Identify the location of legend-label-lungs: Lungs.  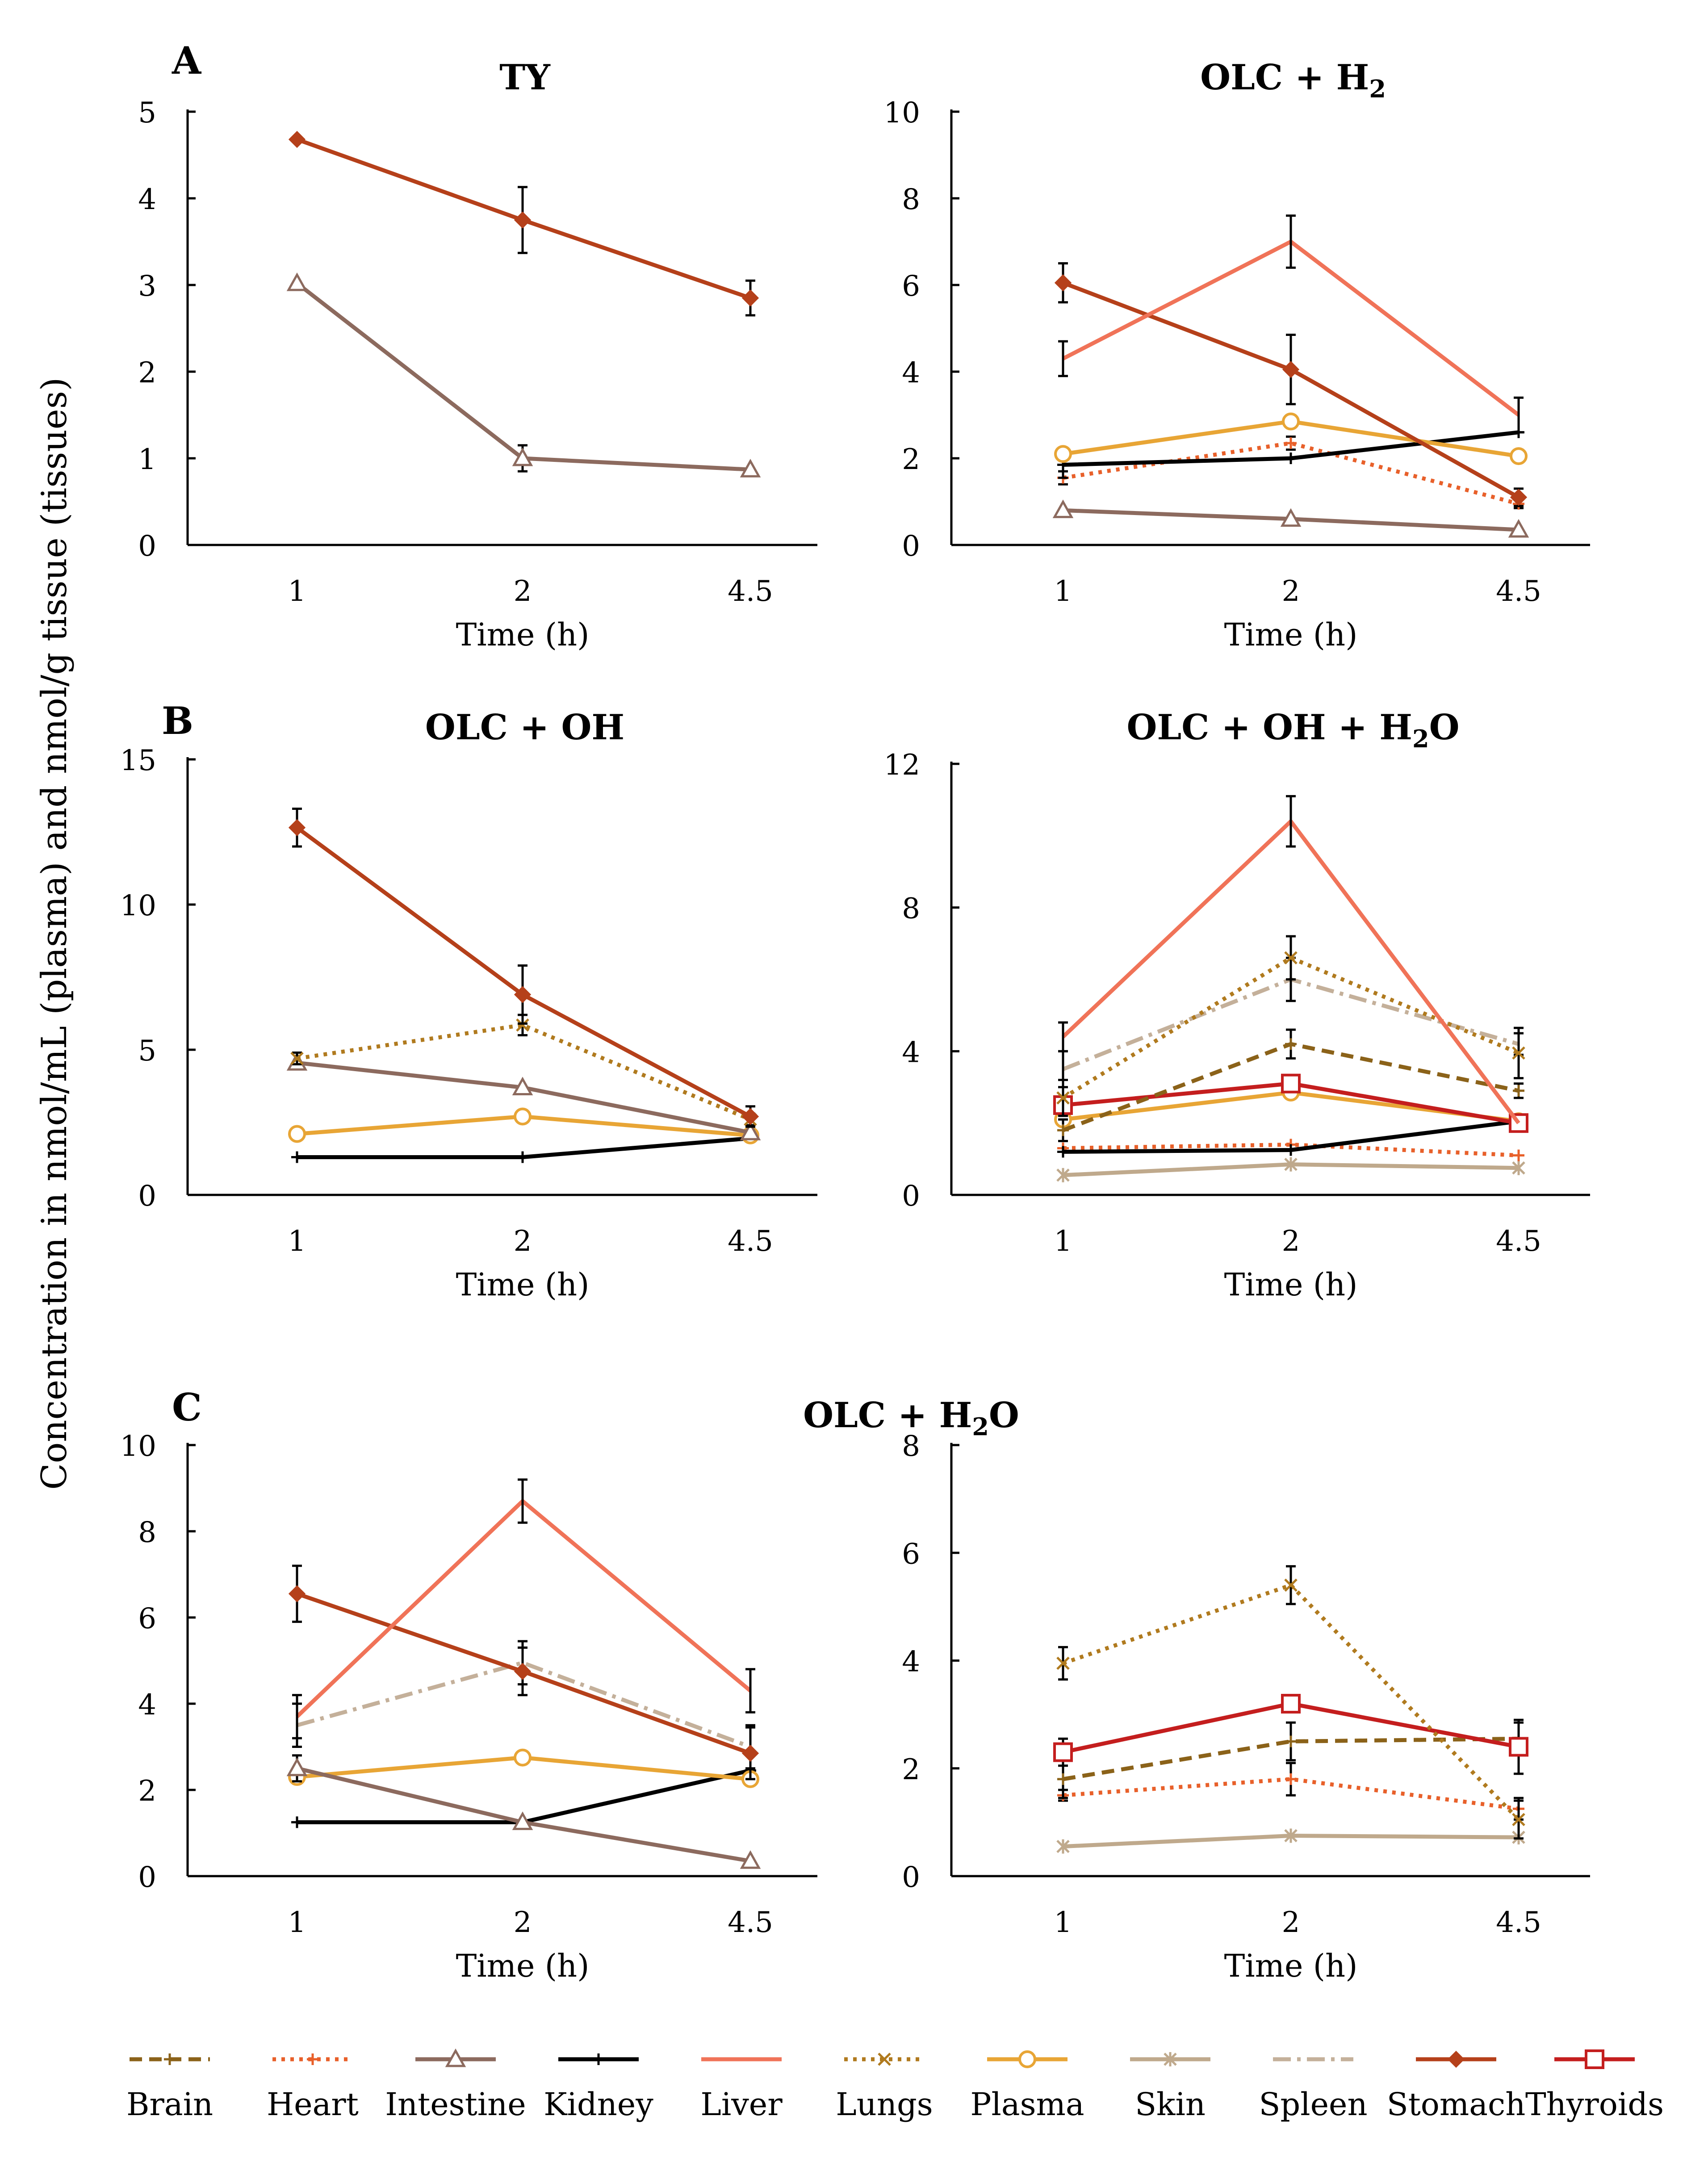
(884, 2104).